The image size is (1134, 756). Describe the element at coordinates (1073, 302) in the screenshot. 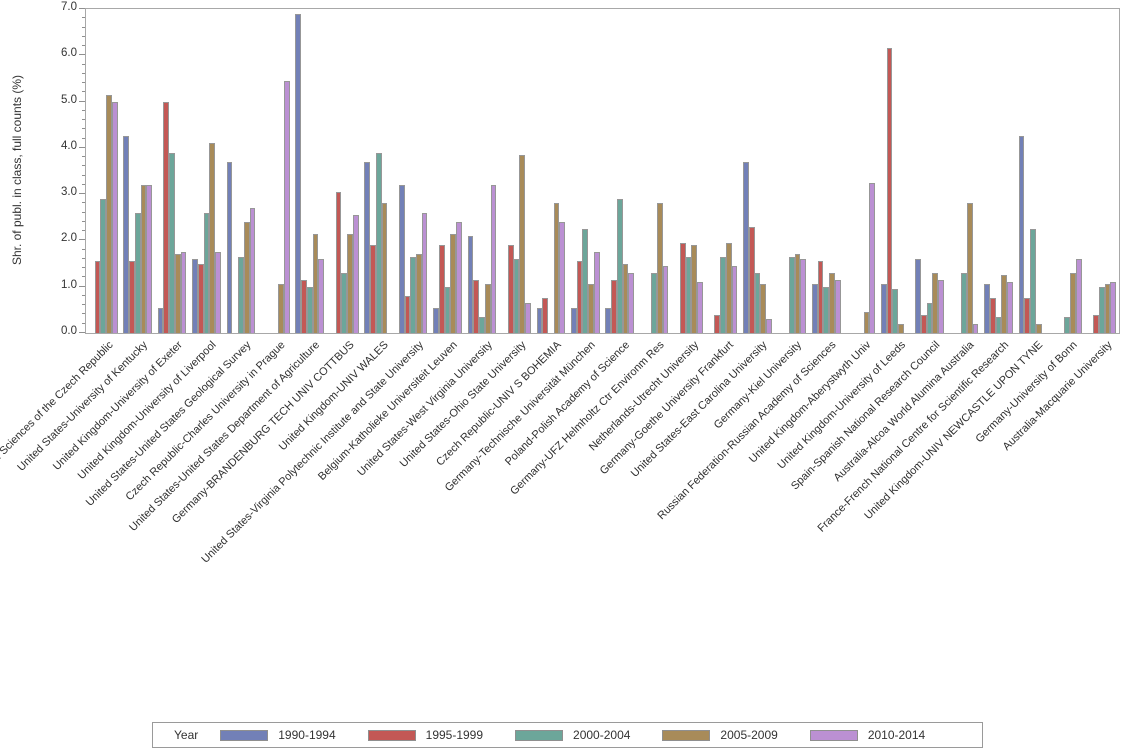

I see `bar-2005-2009-group29` at that location.